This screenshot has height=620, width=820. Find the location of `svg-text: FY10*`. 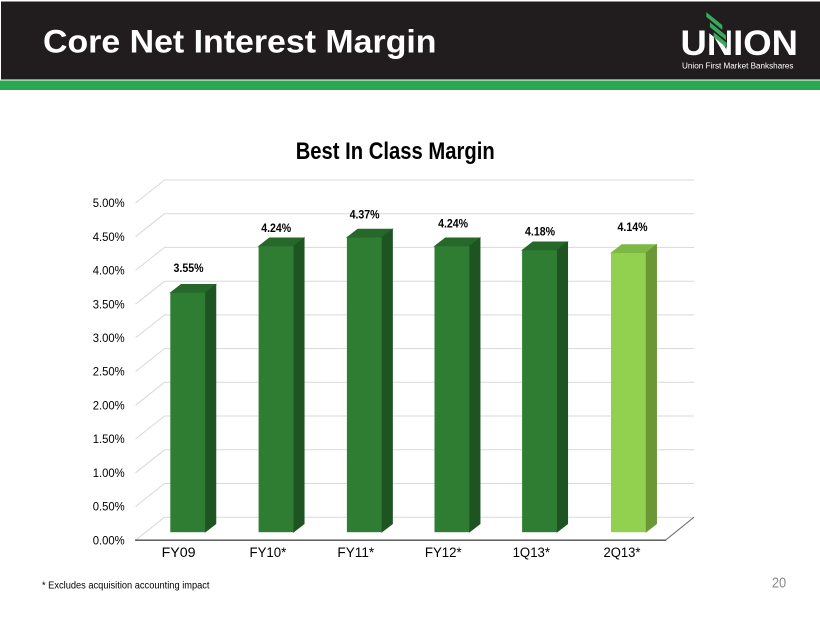

svg-text: FY10* is located at coordinates (269, 552).